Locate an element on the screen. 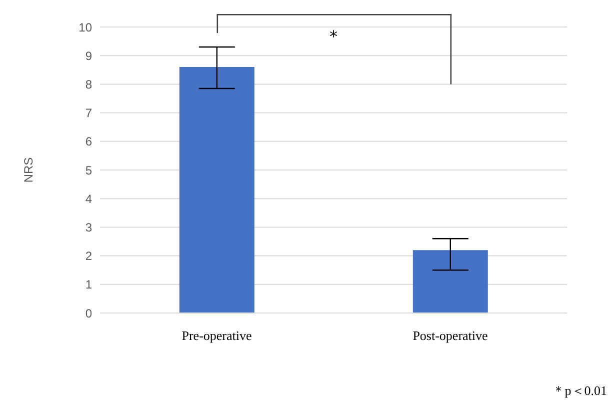 The height and width of the screenshot is (401, 611). y-tick-label: 7 is located at coordinates (88, 113).